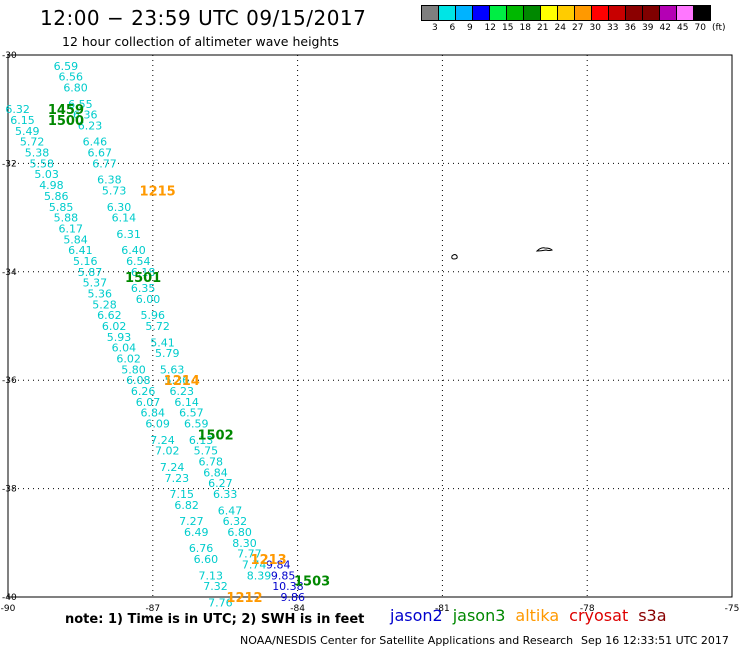 Image resolution: width=740 pixels, height=650 pixels. What do you see at coordinates (470, 28) in the screenshot?
I see `color-scale-label: 9` at bounding box center [470, 28].